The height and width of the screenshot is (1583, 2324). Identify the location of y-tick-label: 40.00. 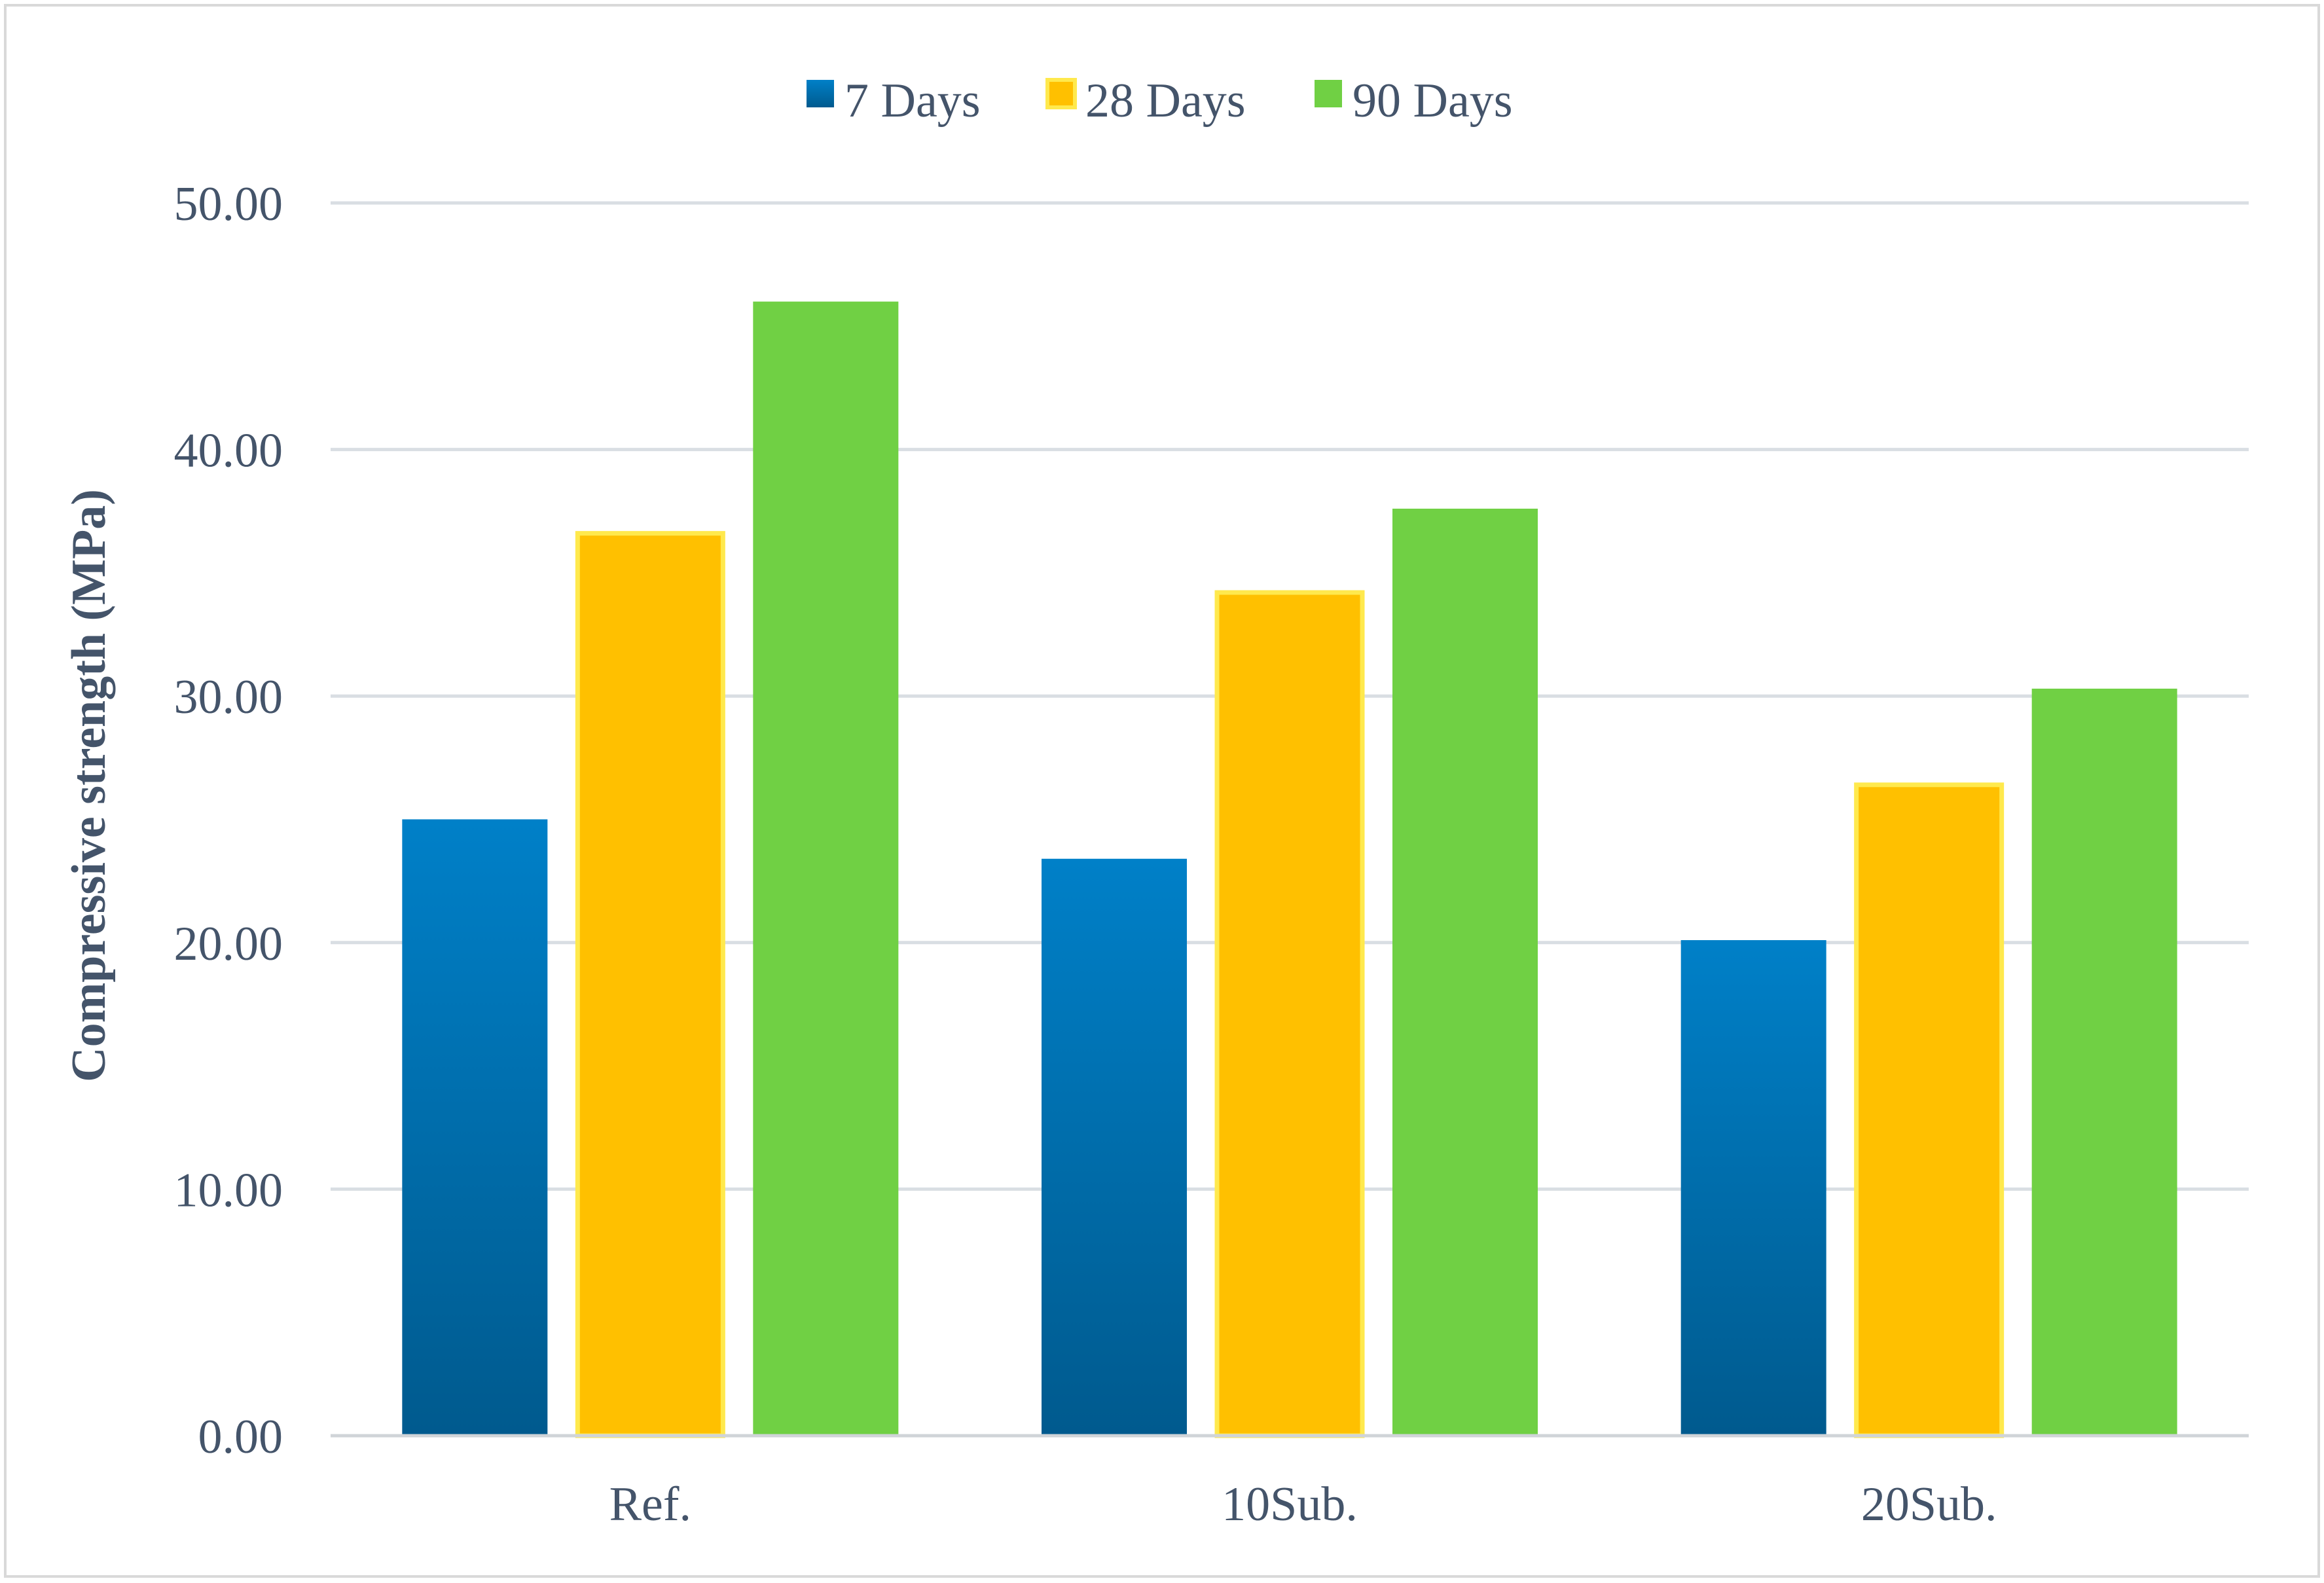
(228, 451).